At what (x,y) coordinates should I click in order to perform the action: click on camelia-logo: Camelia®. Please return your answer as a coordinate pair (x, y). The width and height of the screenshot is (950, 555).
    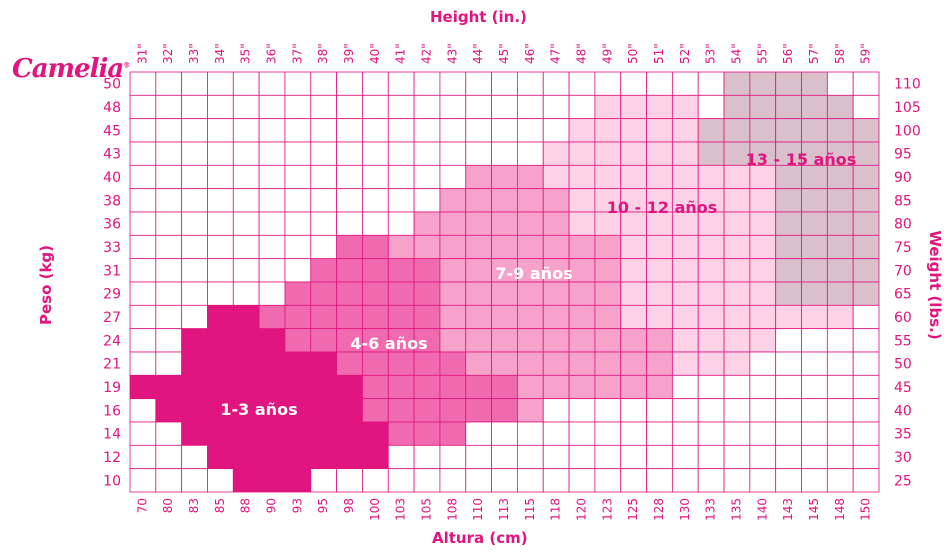
    Looking at the image, I should click on (71, 69).